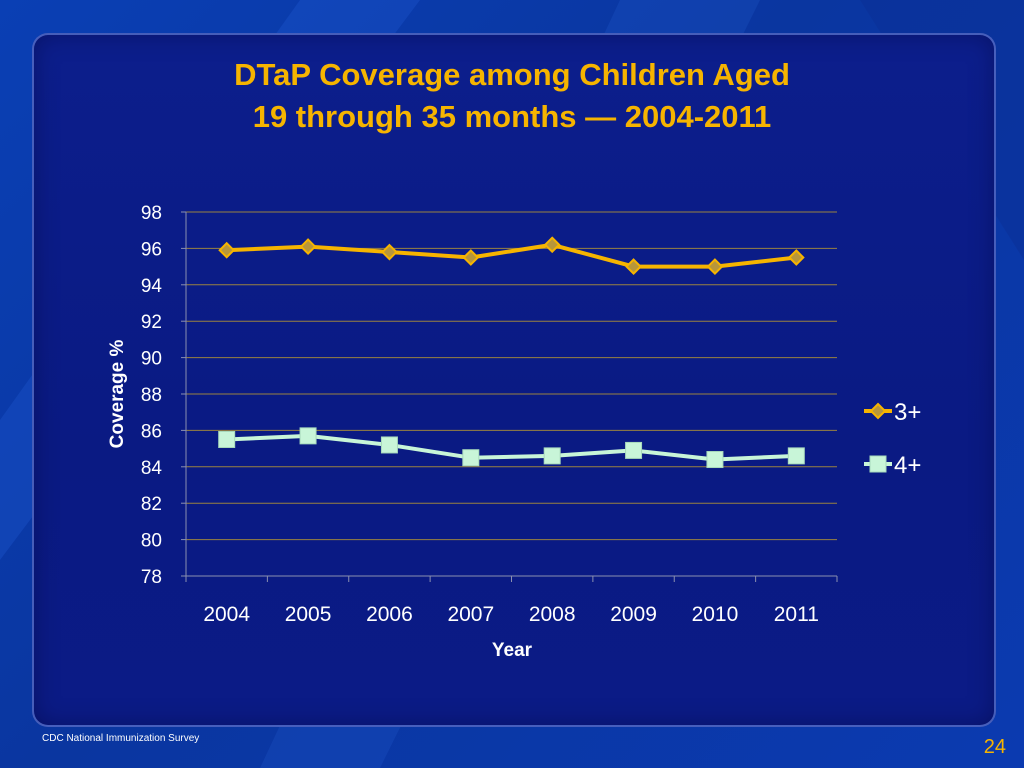 This screenshot has width=1024, height=768. What do you see at coordinates (226, 614) in the screenshot?
I see `x-tick-label: 2004` at bounding box center [226, 614].